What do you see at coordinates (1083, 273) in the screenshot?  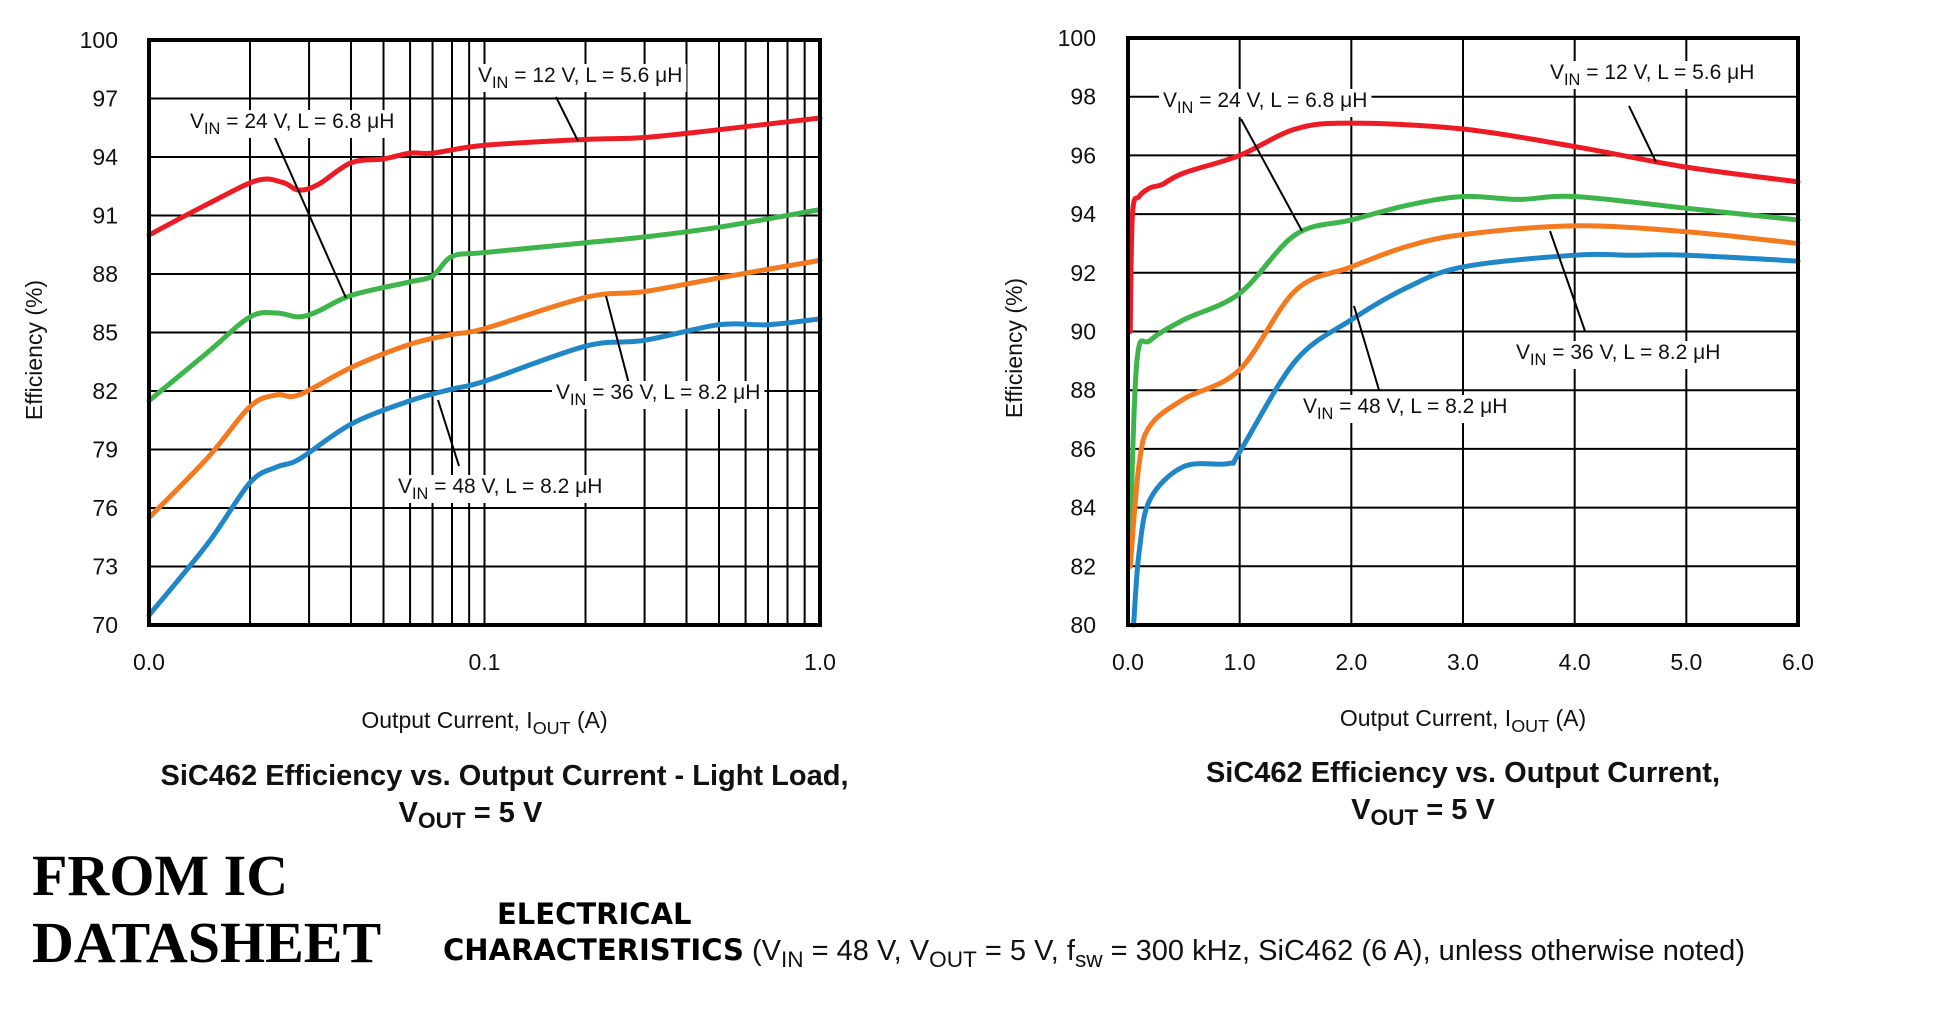 I see `y-tick-label: 92` at bounding box center [1083, 273].